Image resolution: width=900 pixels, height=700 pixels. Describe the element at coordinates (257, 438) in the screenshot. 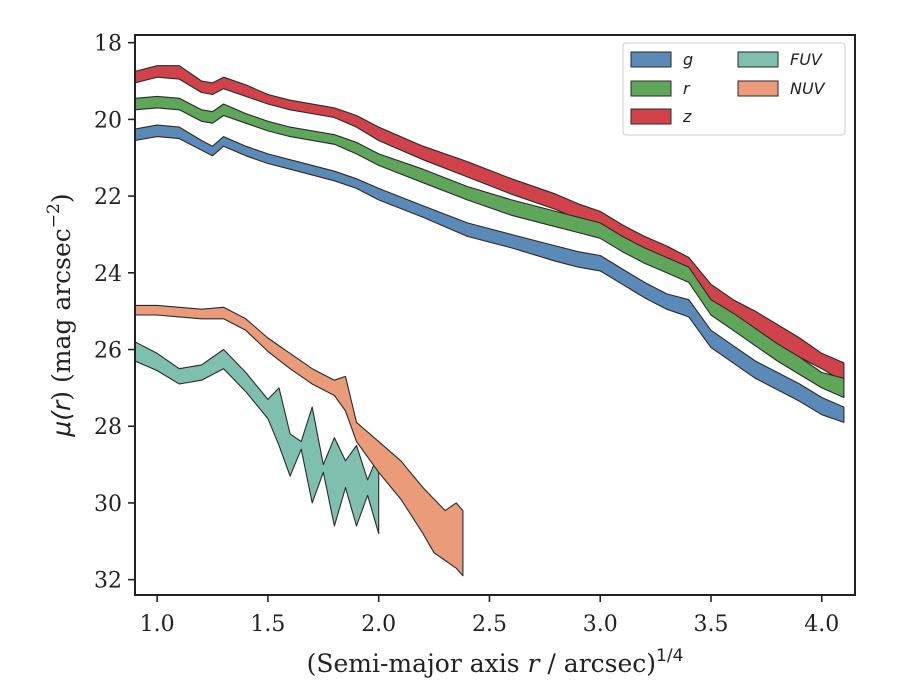

I see `series-band-fuv` at that location.